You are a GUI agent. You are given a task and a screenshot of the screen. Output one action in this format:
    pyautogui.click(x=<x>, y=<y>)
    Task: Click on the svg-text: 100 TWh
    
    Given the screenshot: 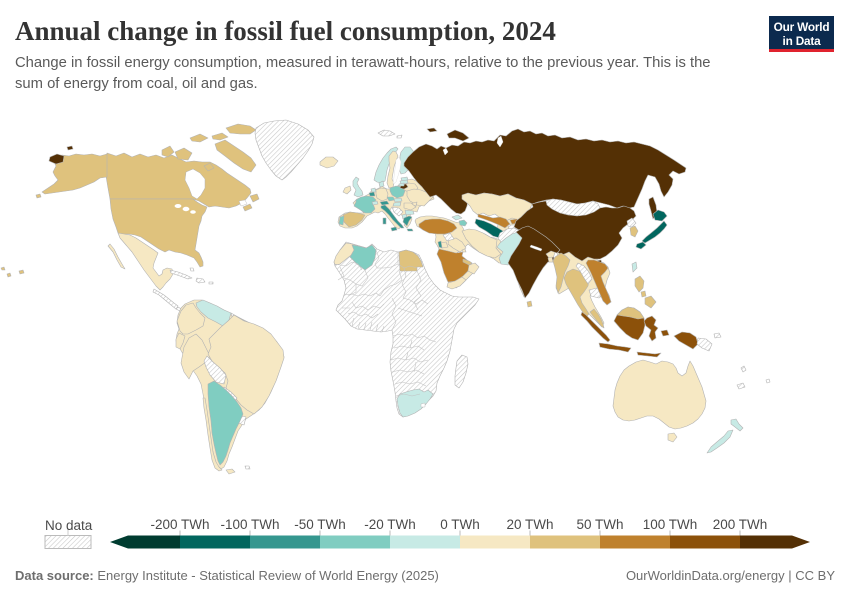 What is the action you would take?
    pyautogui.click(x=670, y=524)
    